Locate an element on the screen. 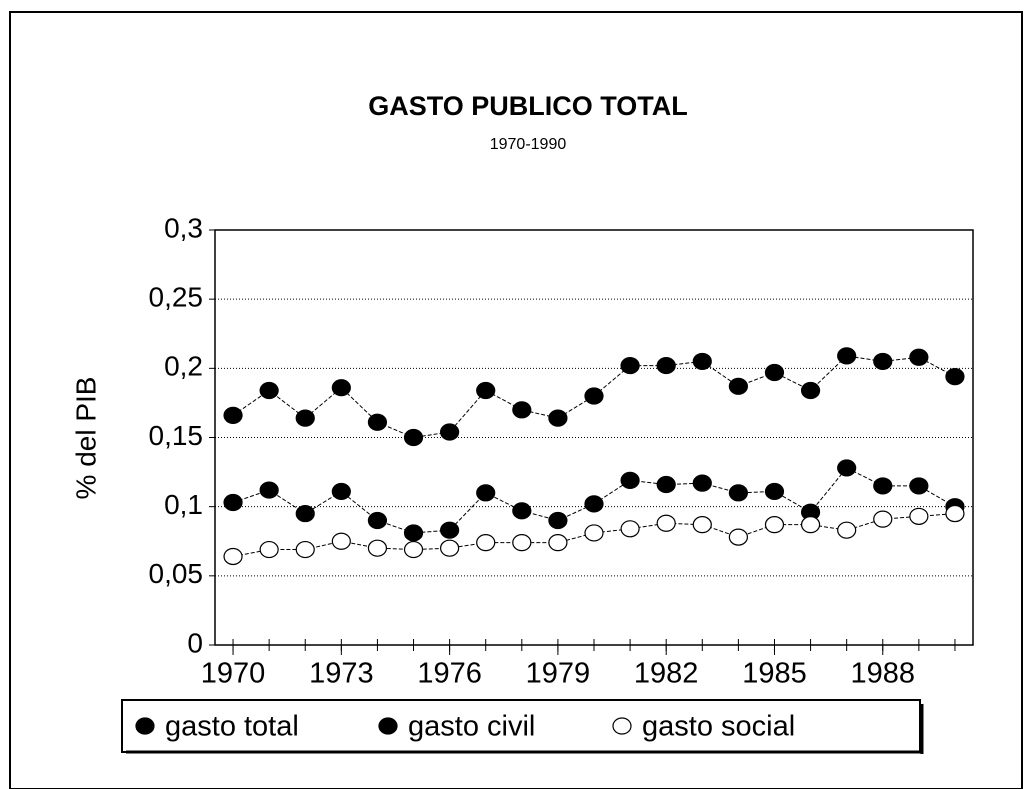 The height and width of the screenshot is (789, 1027). x-tick-label: 1979 is located at coordinates (558, 674).